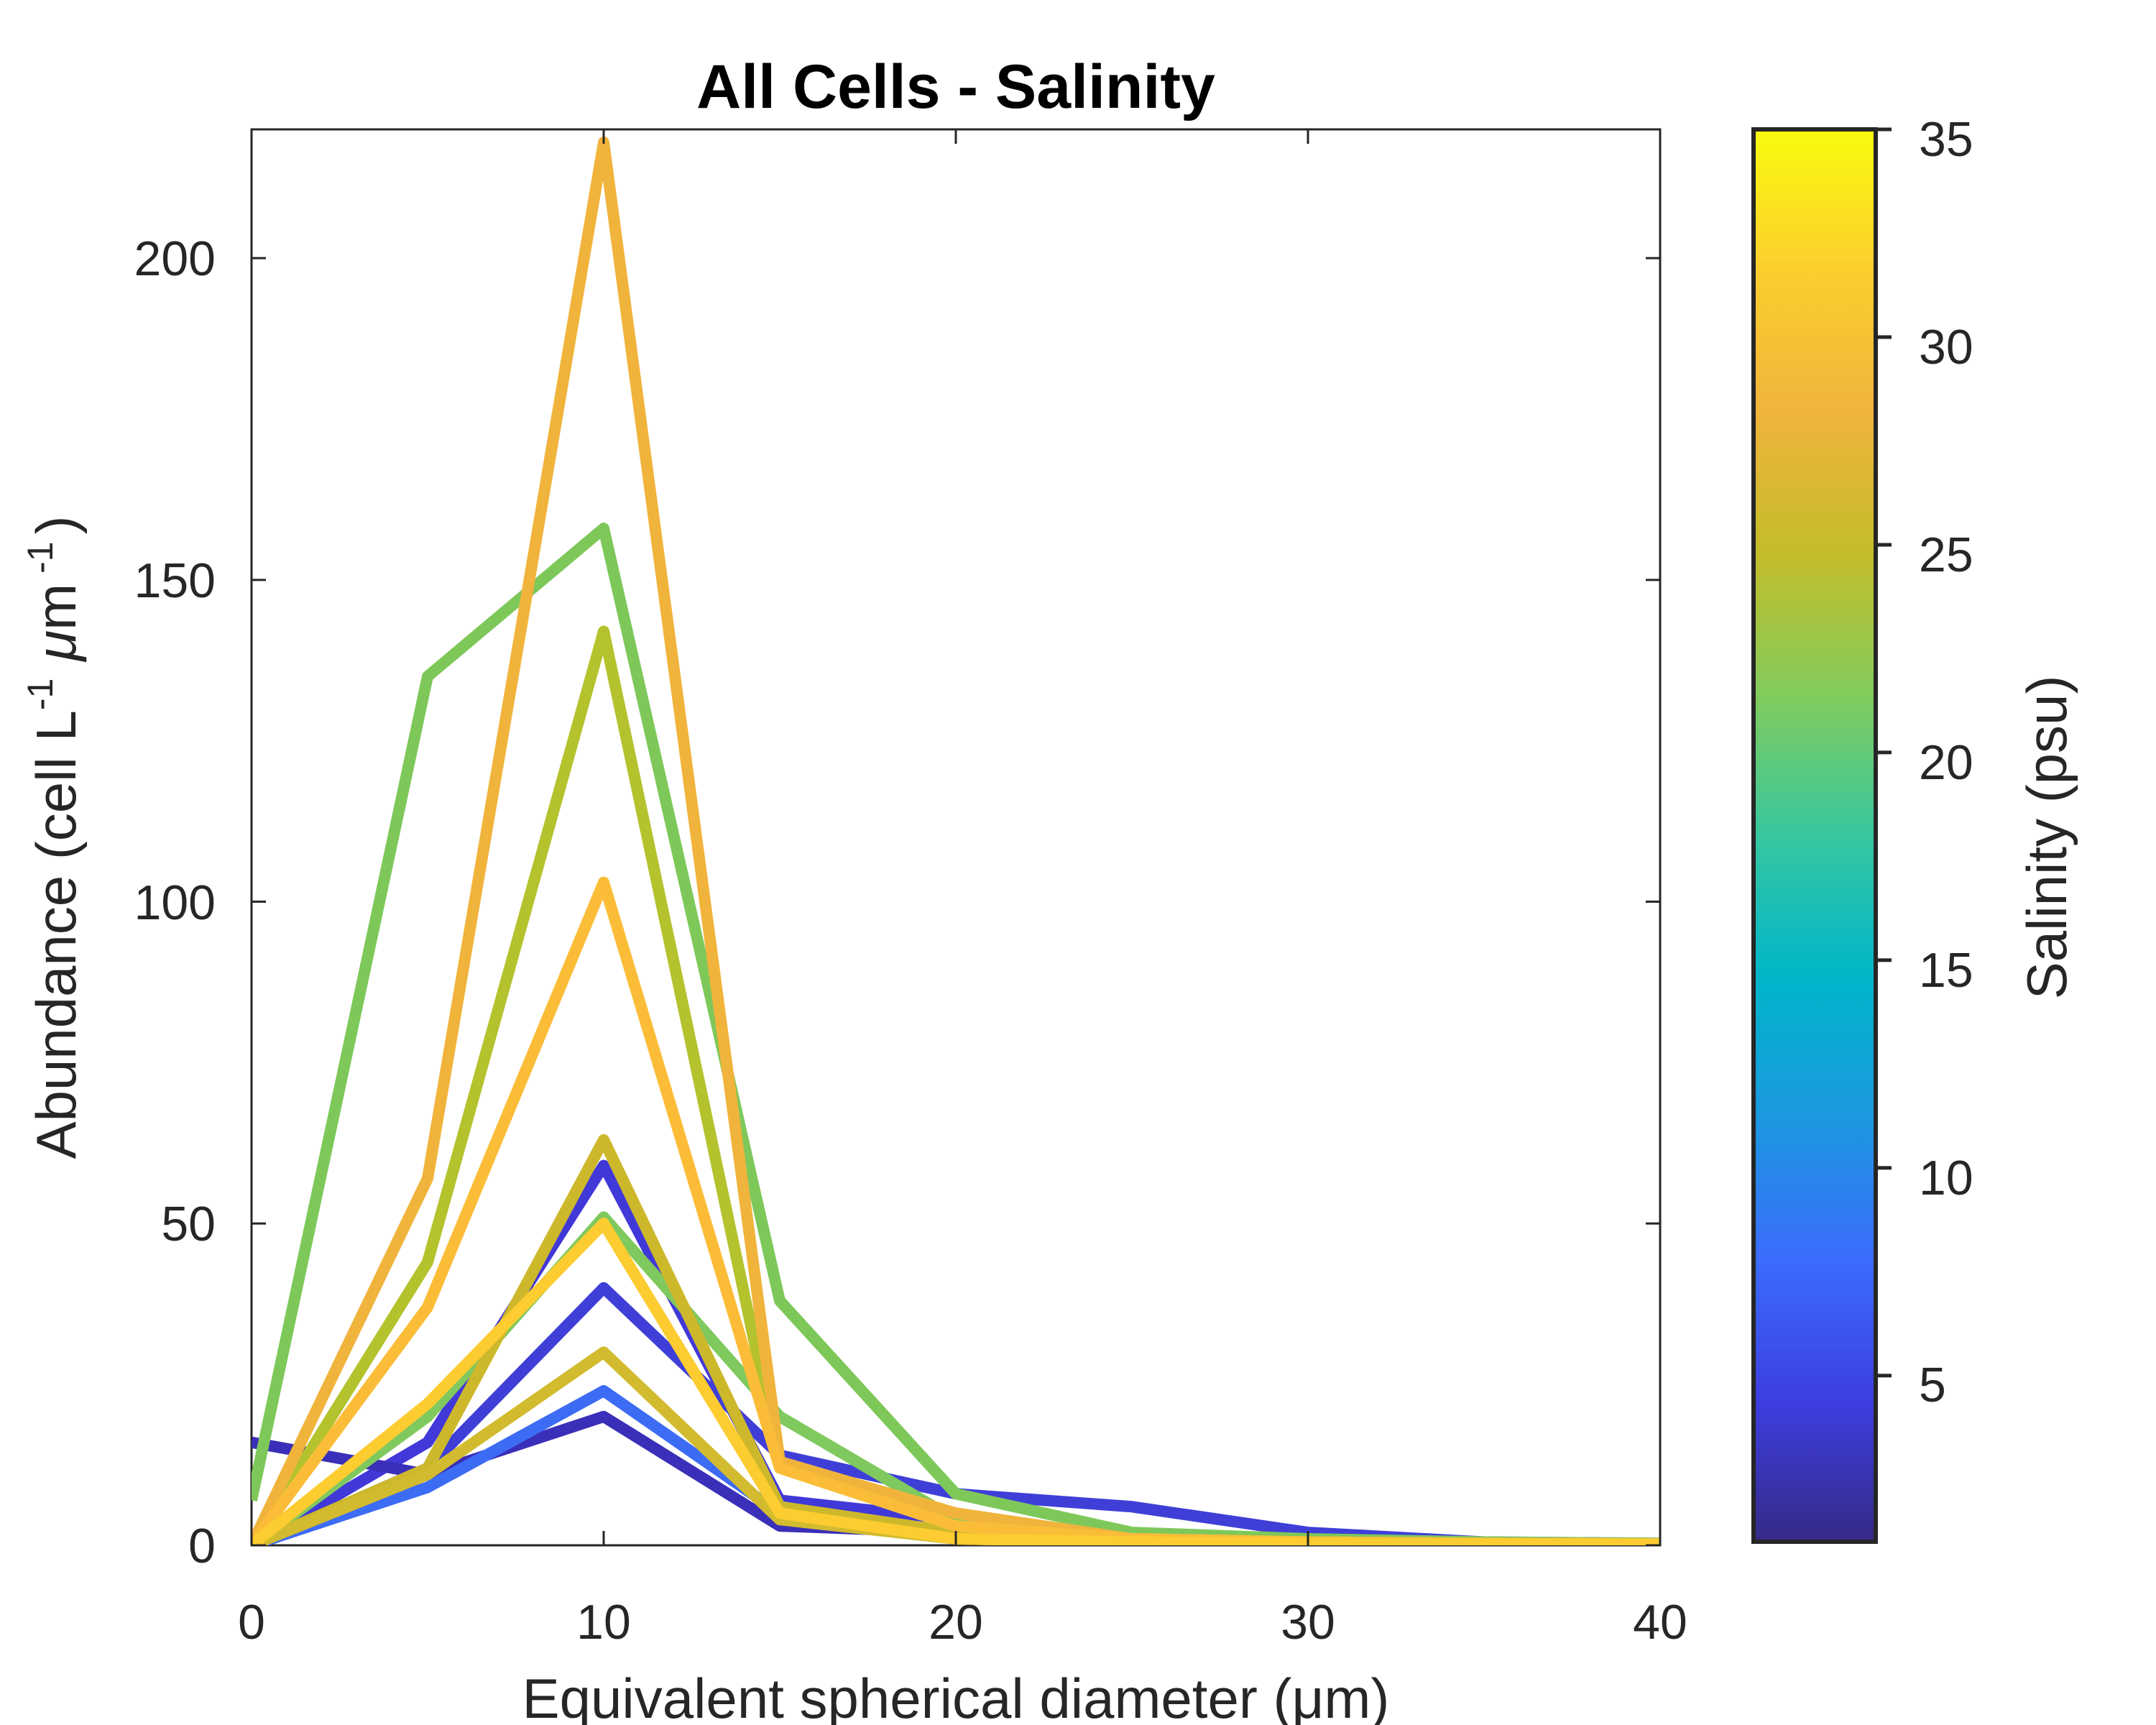 The height and width of the screenshot is (1725, 2156). Describe the element at coordinates (956, 1622) in the screenshot. I see `x-tick-label: 20` at that location.